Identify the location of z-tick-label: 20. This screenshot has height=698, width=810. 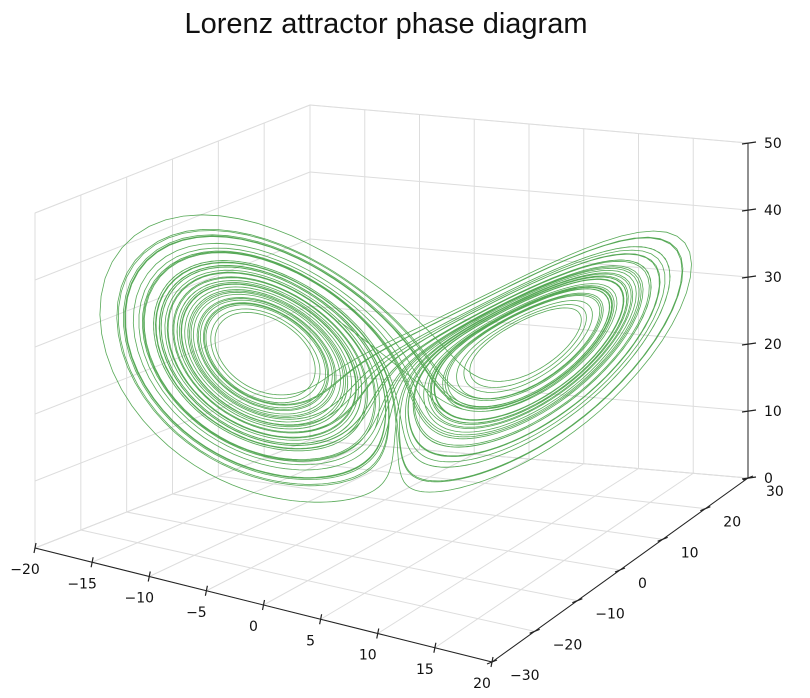
(773, 345).